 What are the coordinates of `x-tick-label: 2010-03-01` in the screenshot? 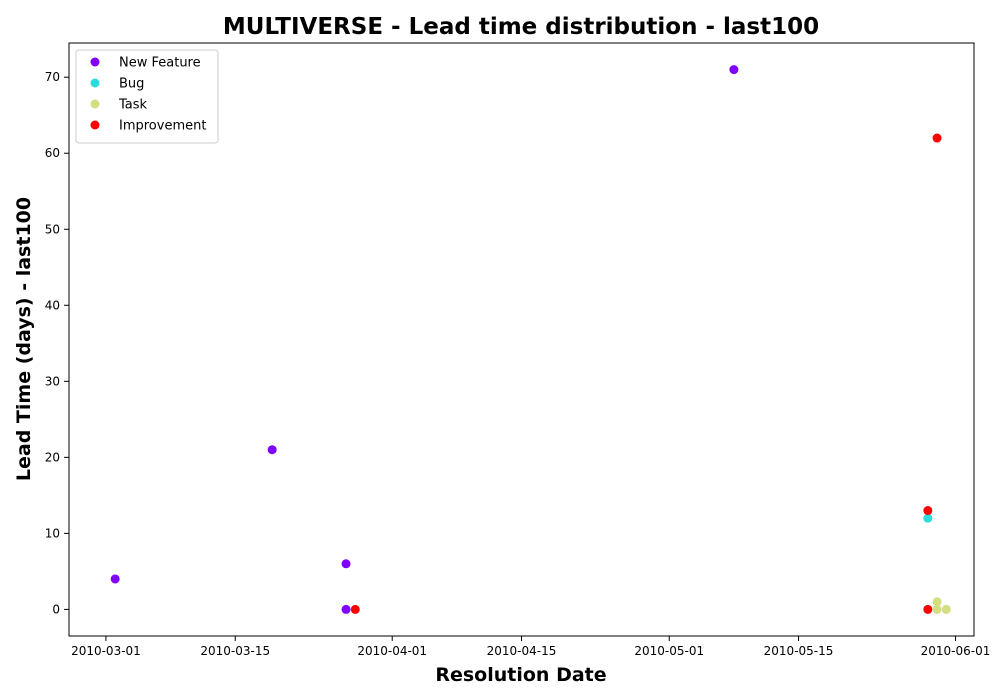 It's located at (106, 651).